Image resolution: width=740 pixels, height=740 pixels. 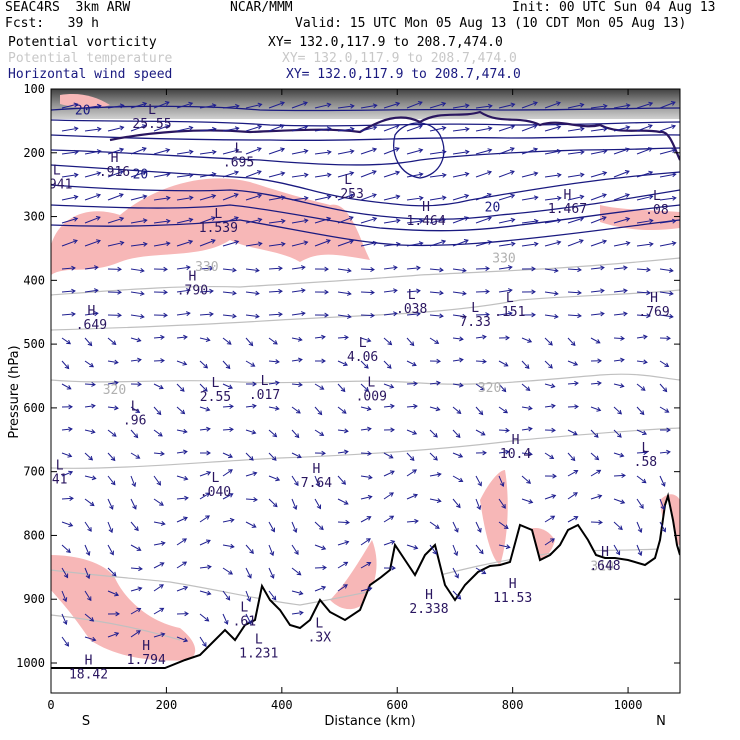 I want to click on x-tick-label: 600, so click(x=397, y=705).